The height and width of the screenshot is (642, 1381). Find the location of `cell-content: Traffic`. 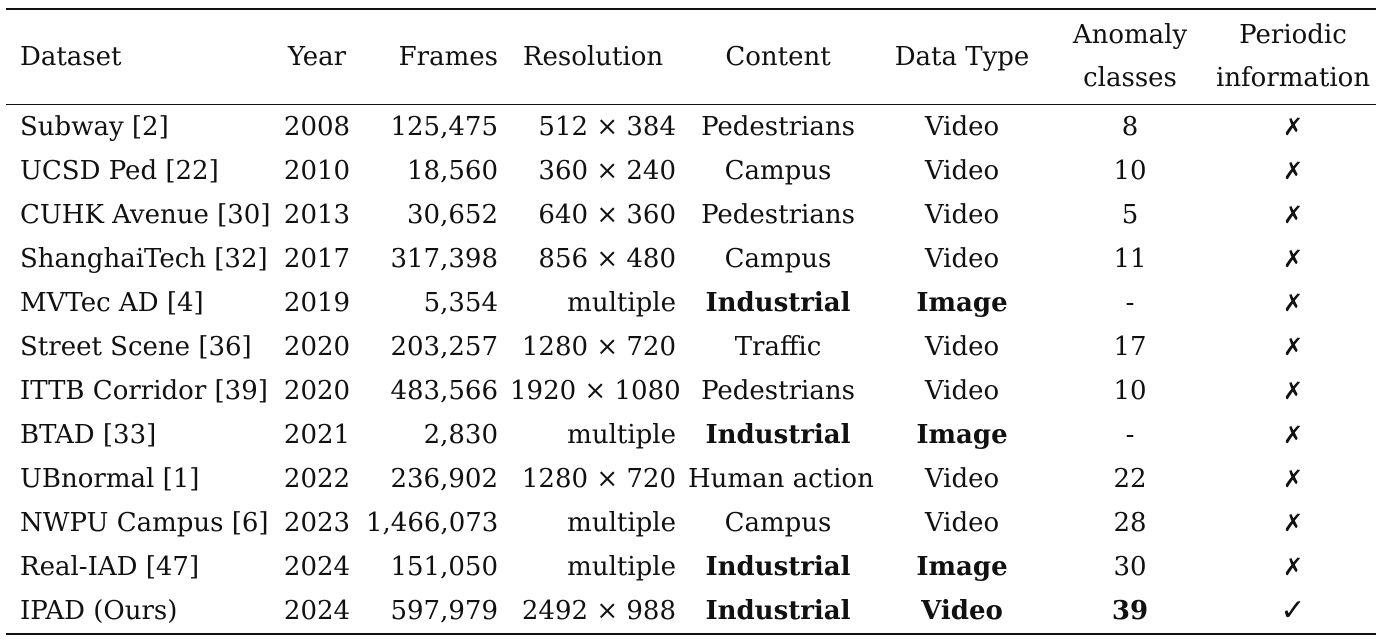

cell-content: Traffic is located at coordinates (778, 347).